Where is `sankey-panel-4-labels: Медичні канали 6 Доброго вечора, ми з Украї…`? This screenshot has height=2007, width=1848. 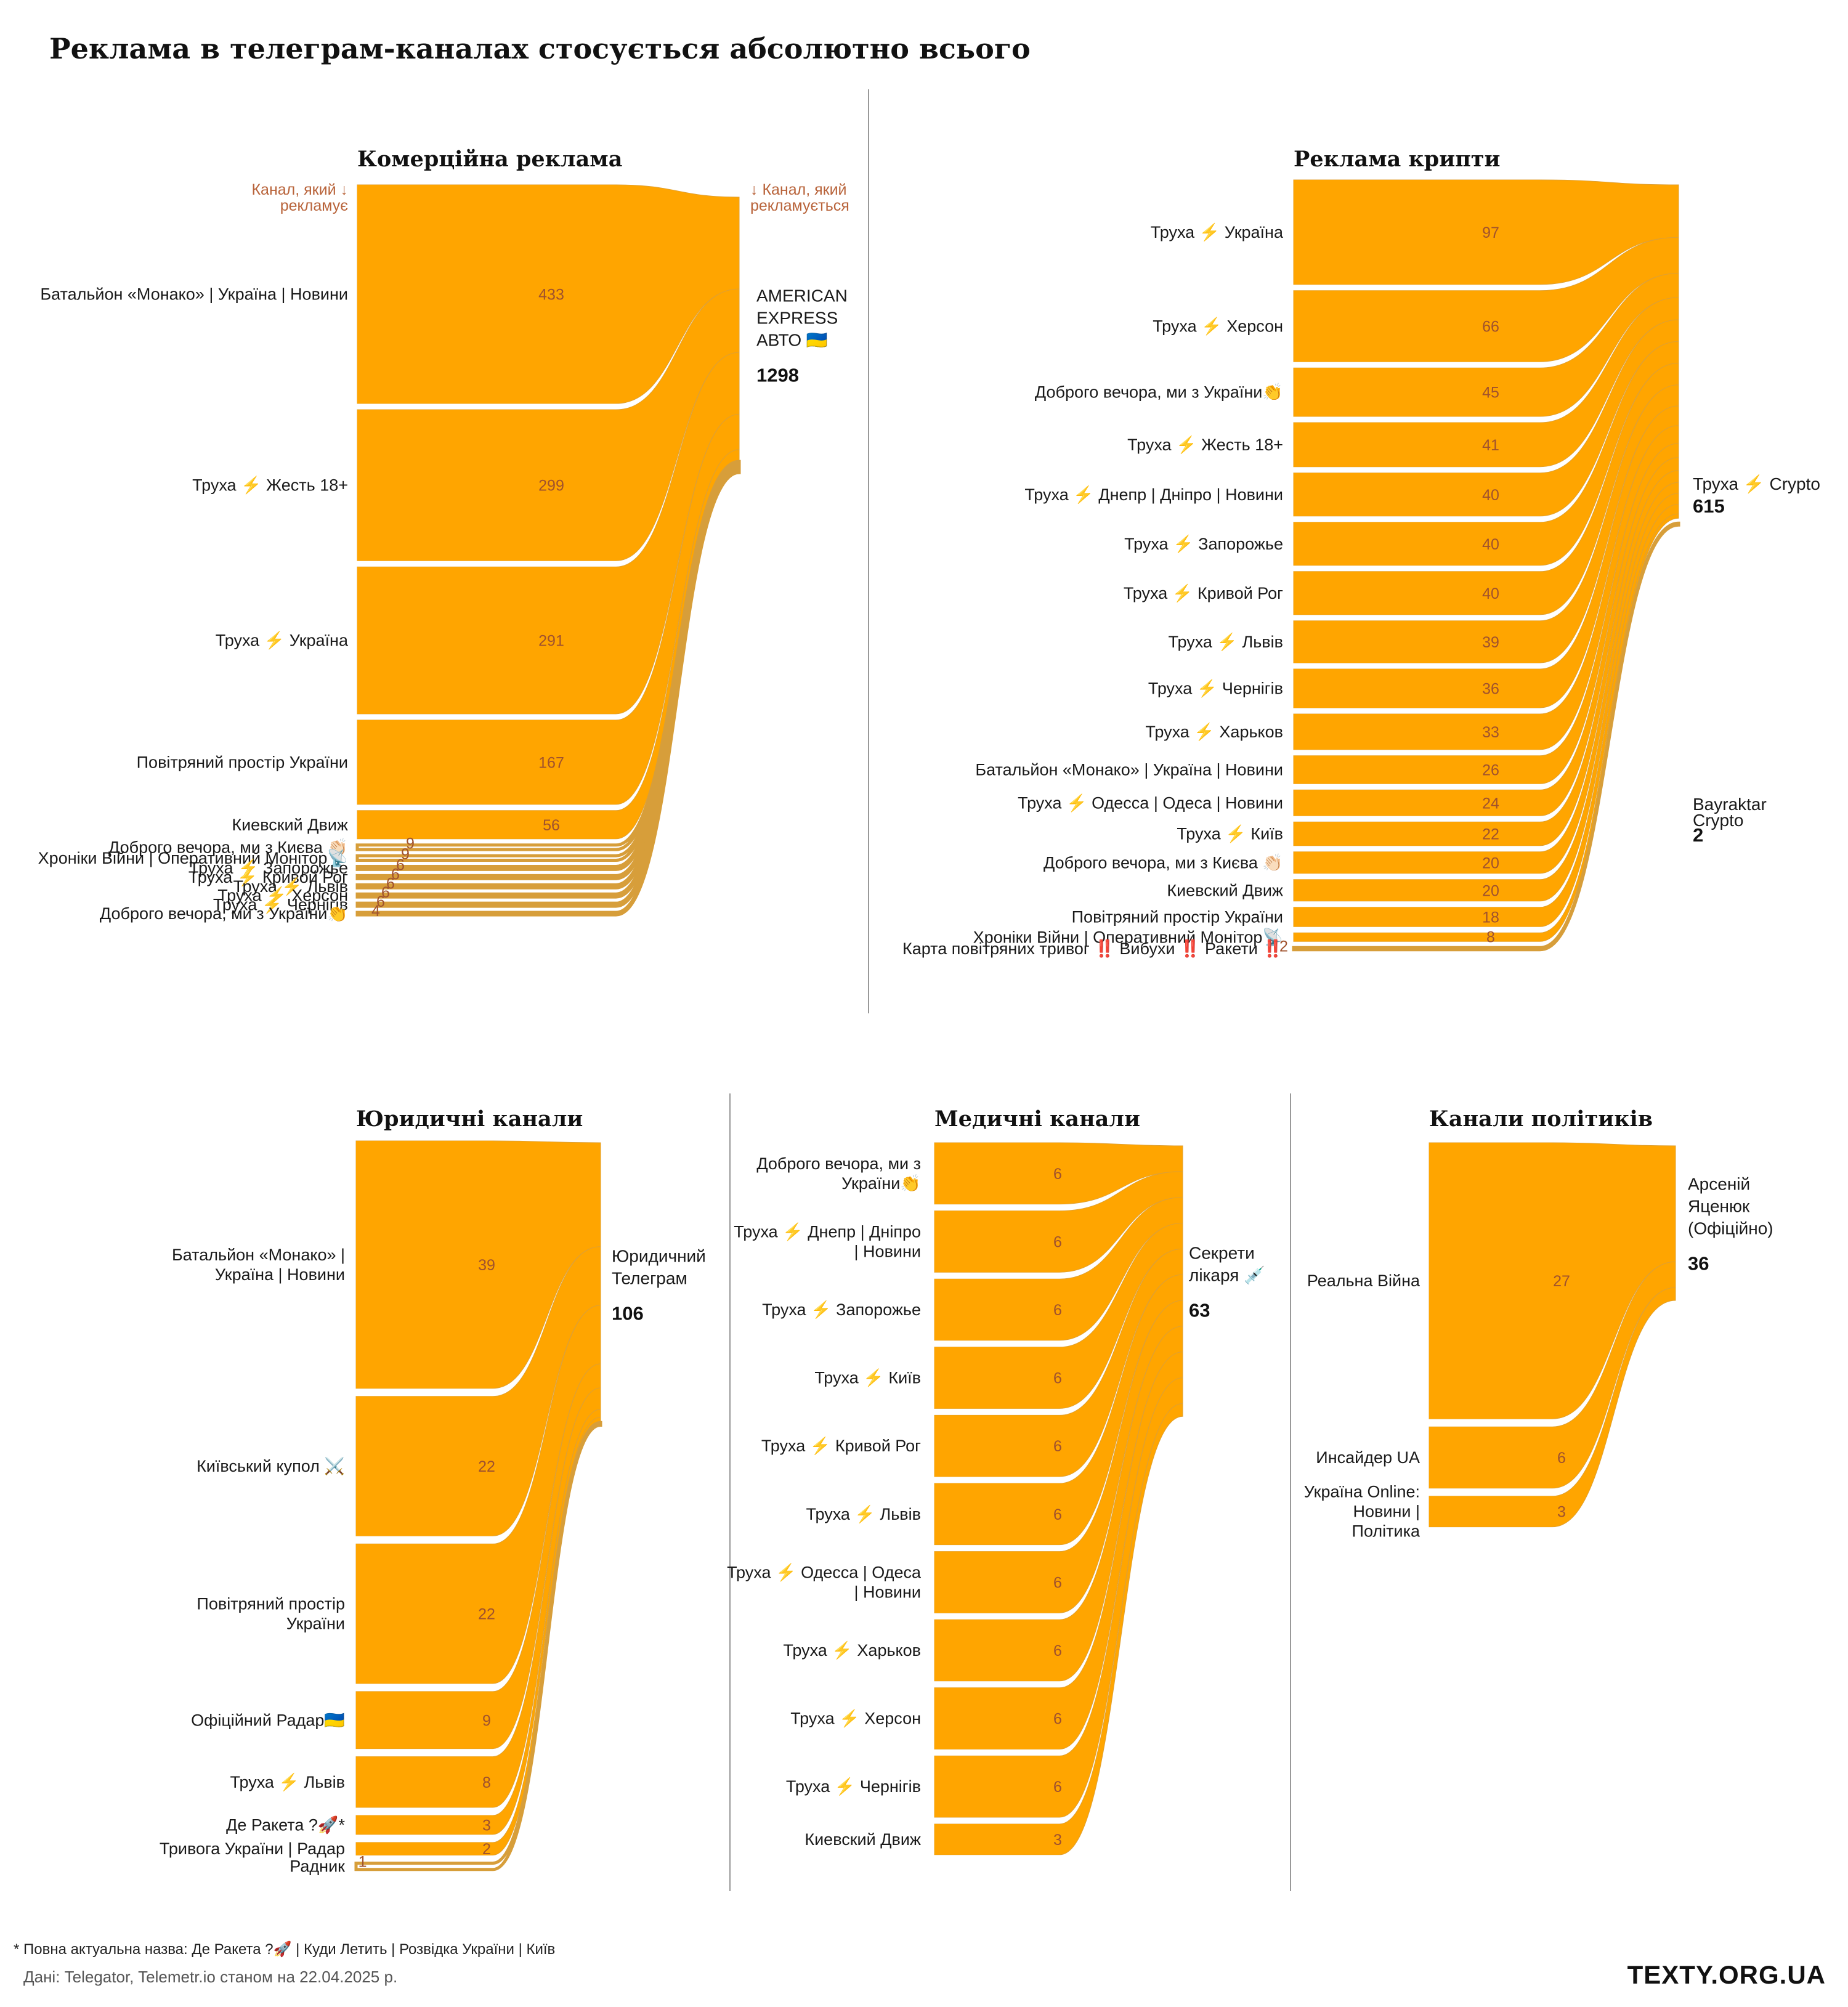 sankey-panel-4-labels: Медичні канали 6 Доброго вечора, ми з Украї… is located at coordinates (996, 1477).